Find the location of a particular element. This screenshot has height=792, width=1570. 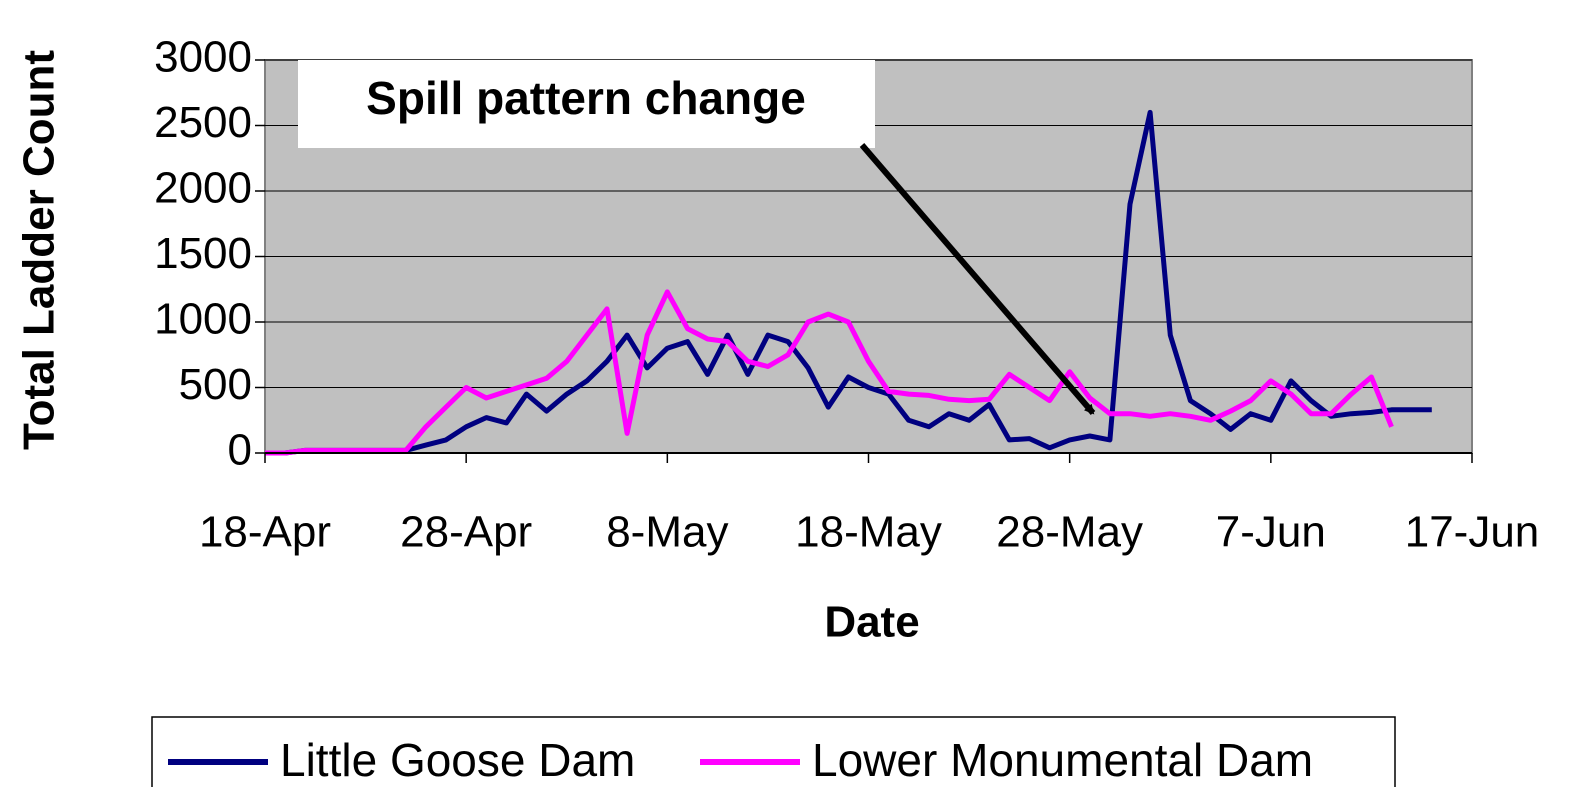

y-tick-label: 1000 is located at coordinates (203, 319).